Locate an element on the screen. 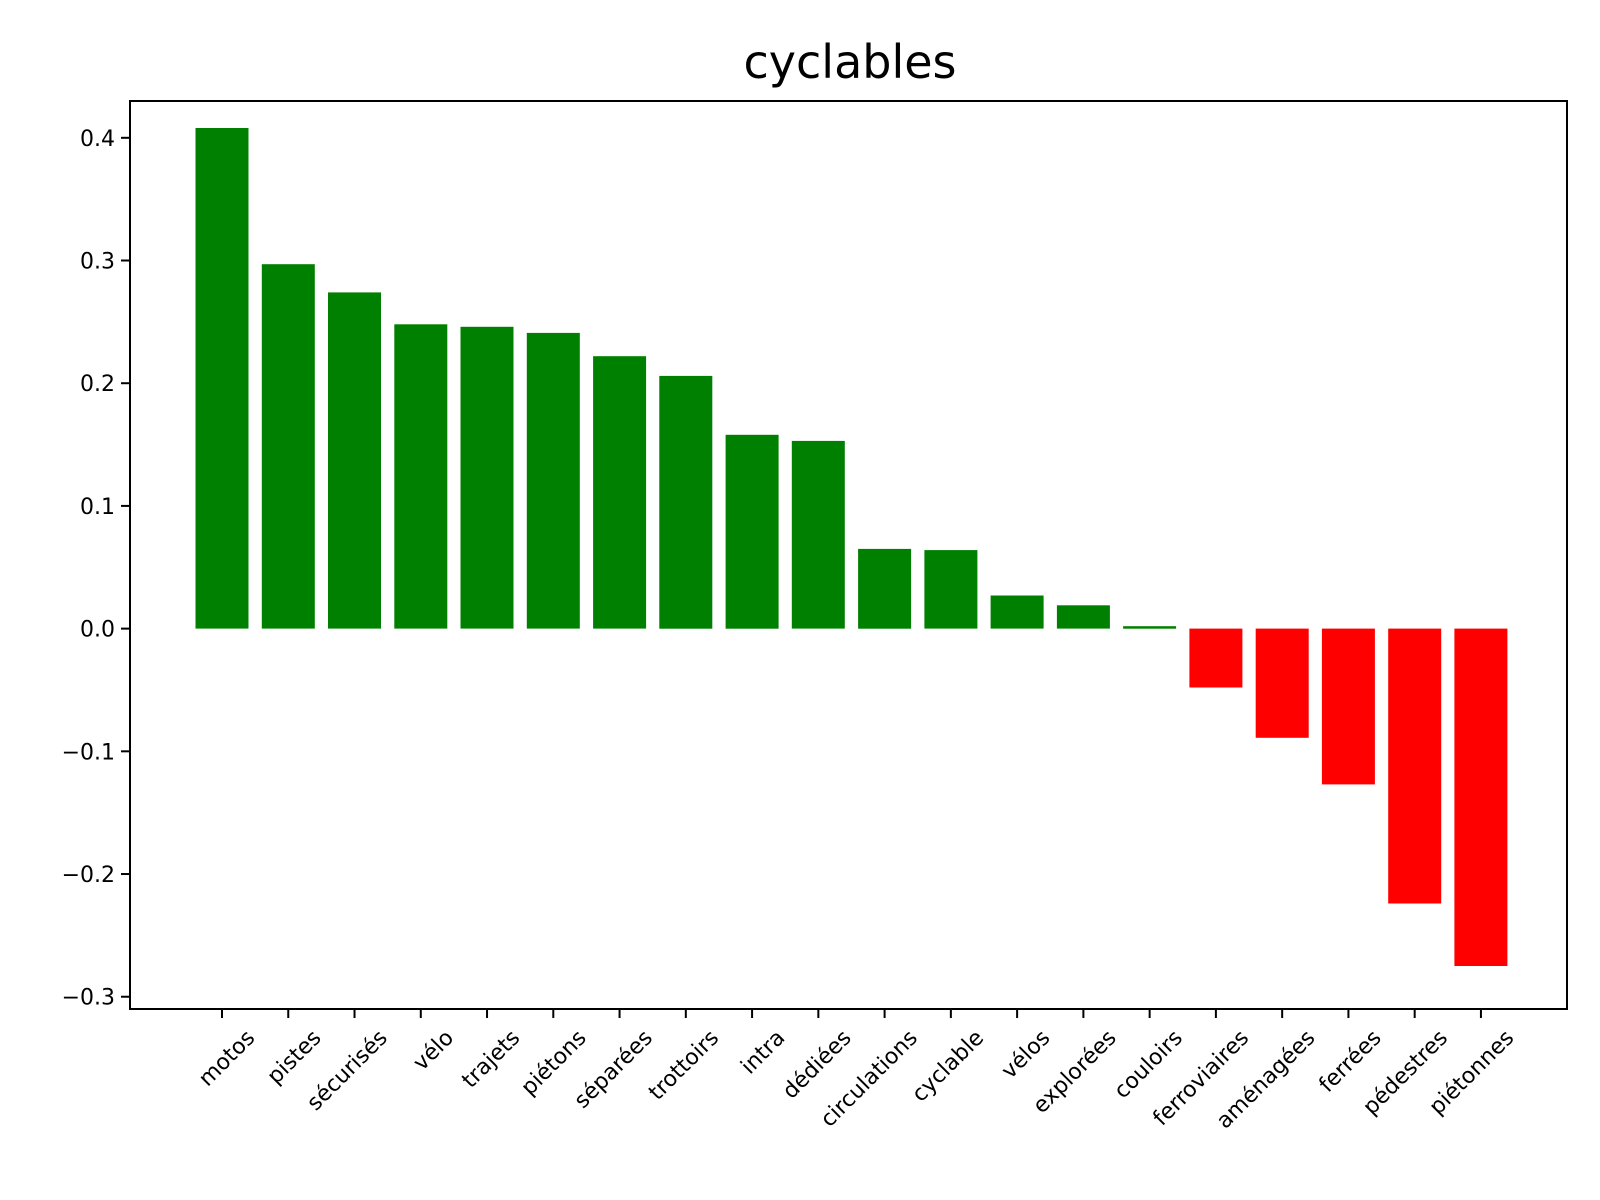  bar-aménagées is located at coordinates (1282, 683).